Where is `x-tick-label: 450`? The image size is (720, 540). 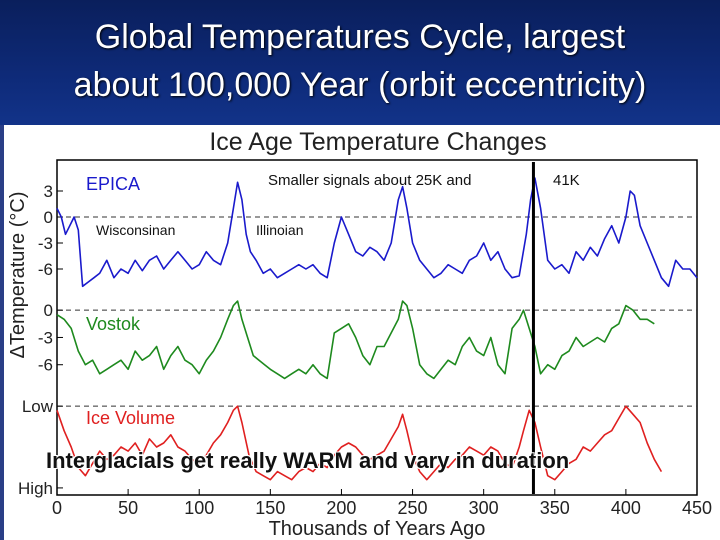
x-tick-label: 450 is located at coordinates (697, 508).